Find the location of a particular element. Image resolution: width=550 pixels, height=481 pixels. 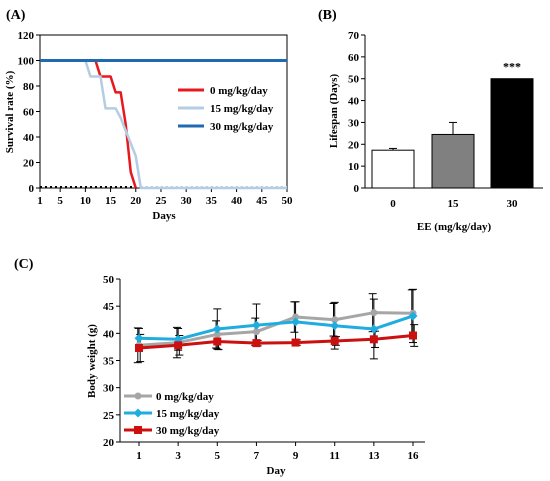

panel-a-x-tick-label: 40 is located at coordinates (237, 201).